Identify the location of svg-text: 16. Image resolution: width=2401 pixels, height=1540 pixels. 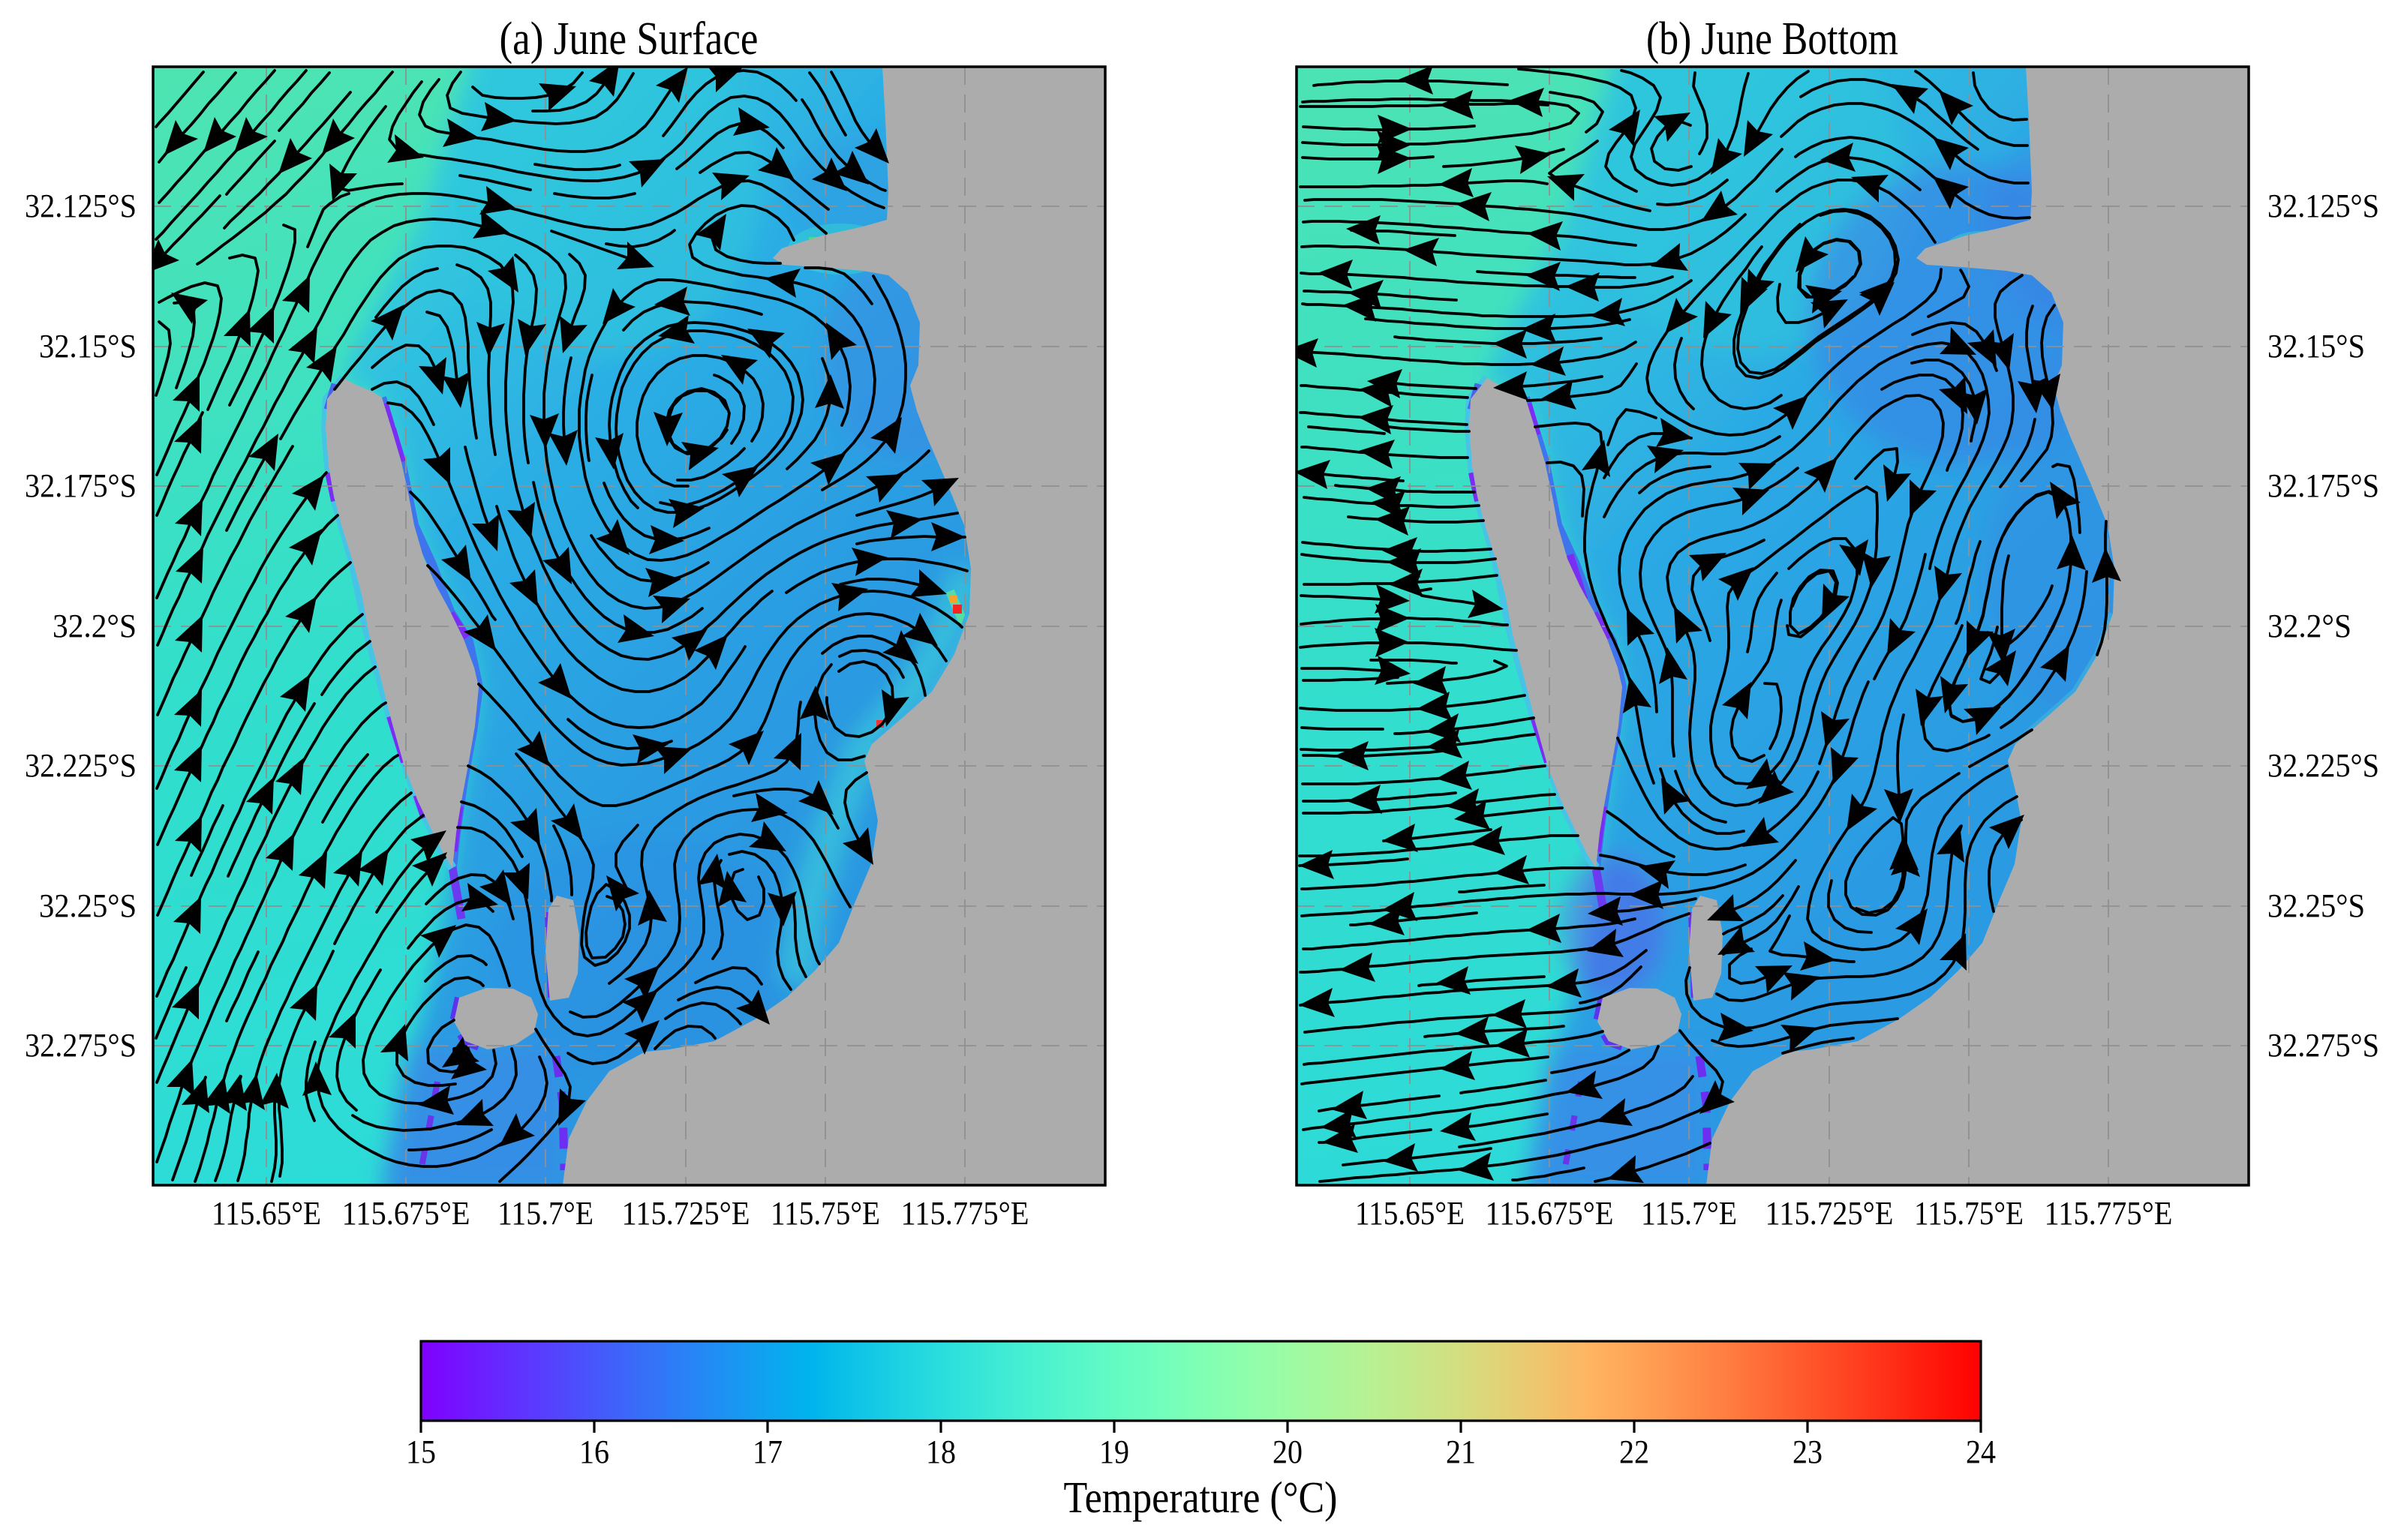
(594, 1451).